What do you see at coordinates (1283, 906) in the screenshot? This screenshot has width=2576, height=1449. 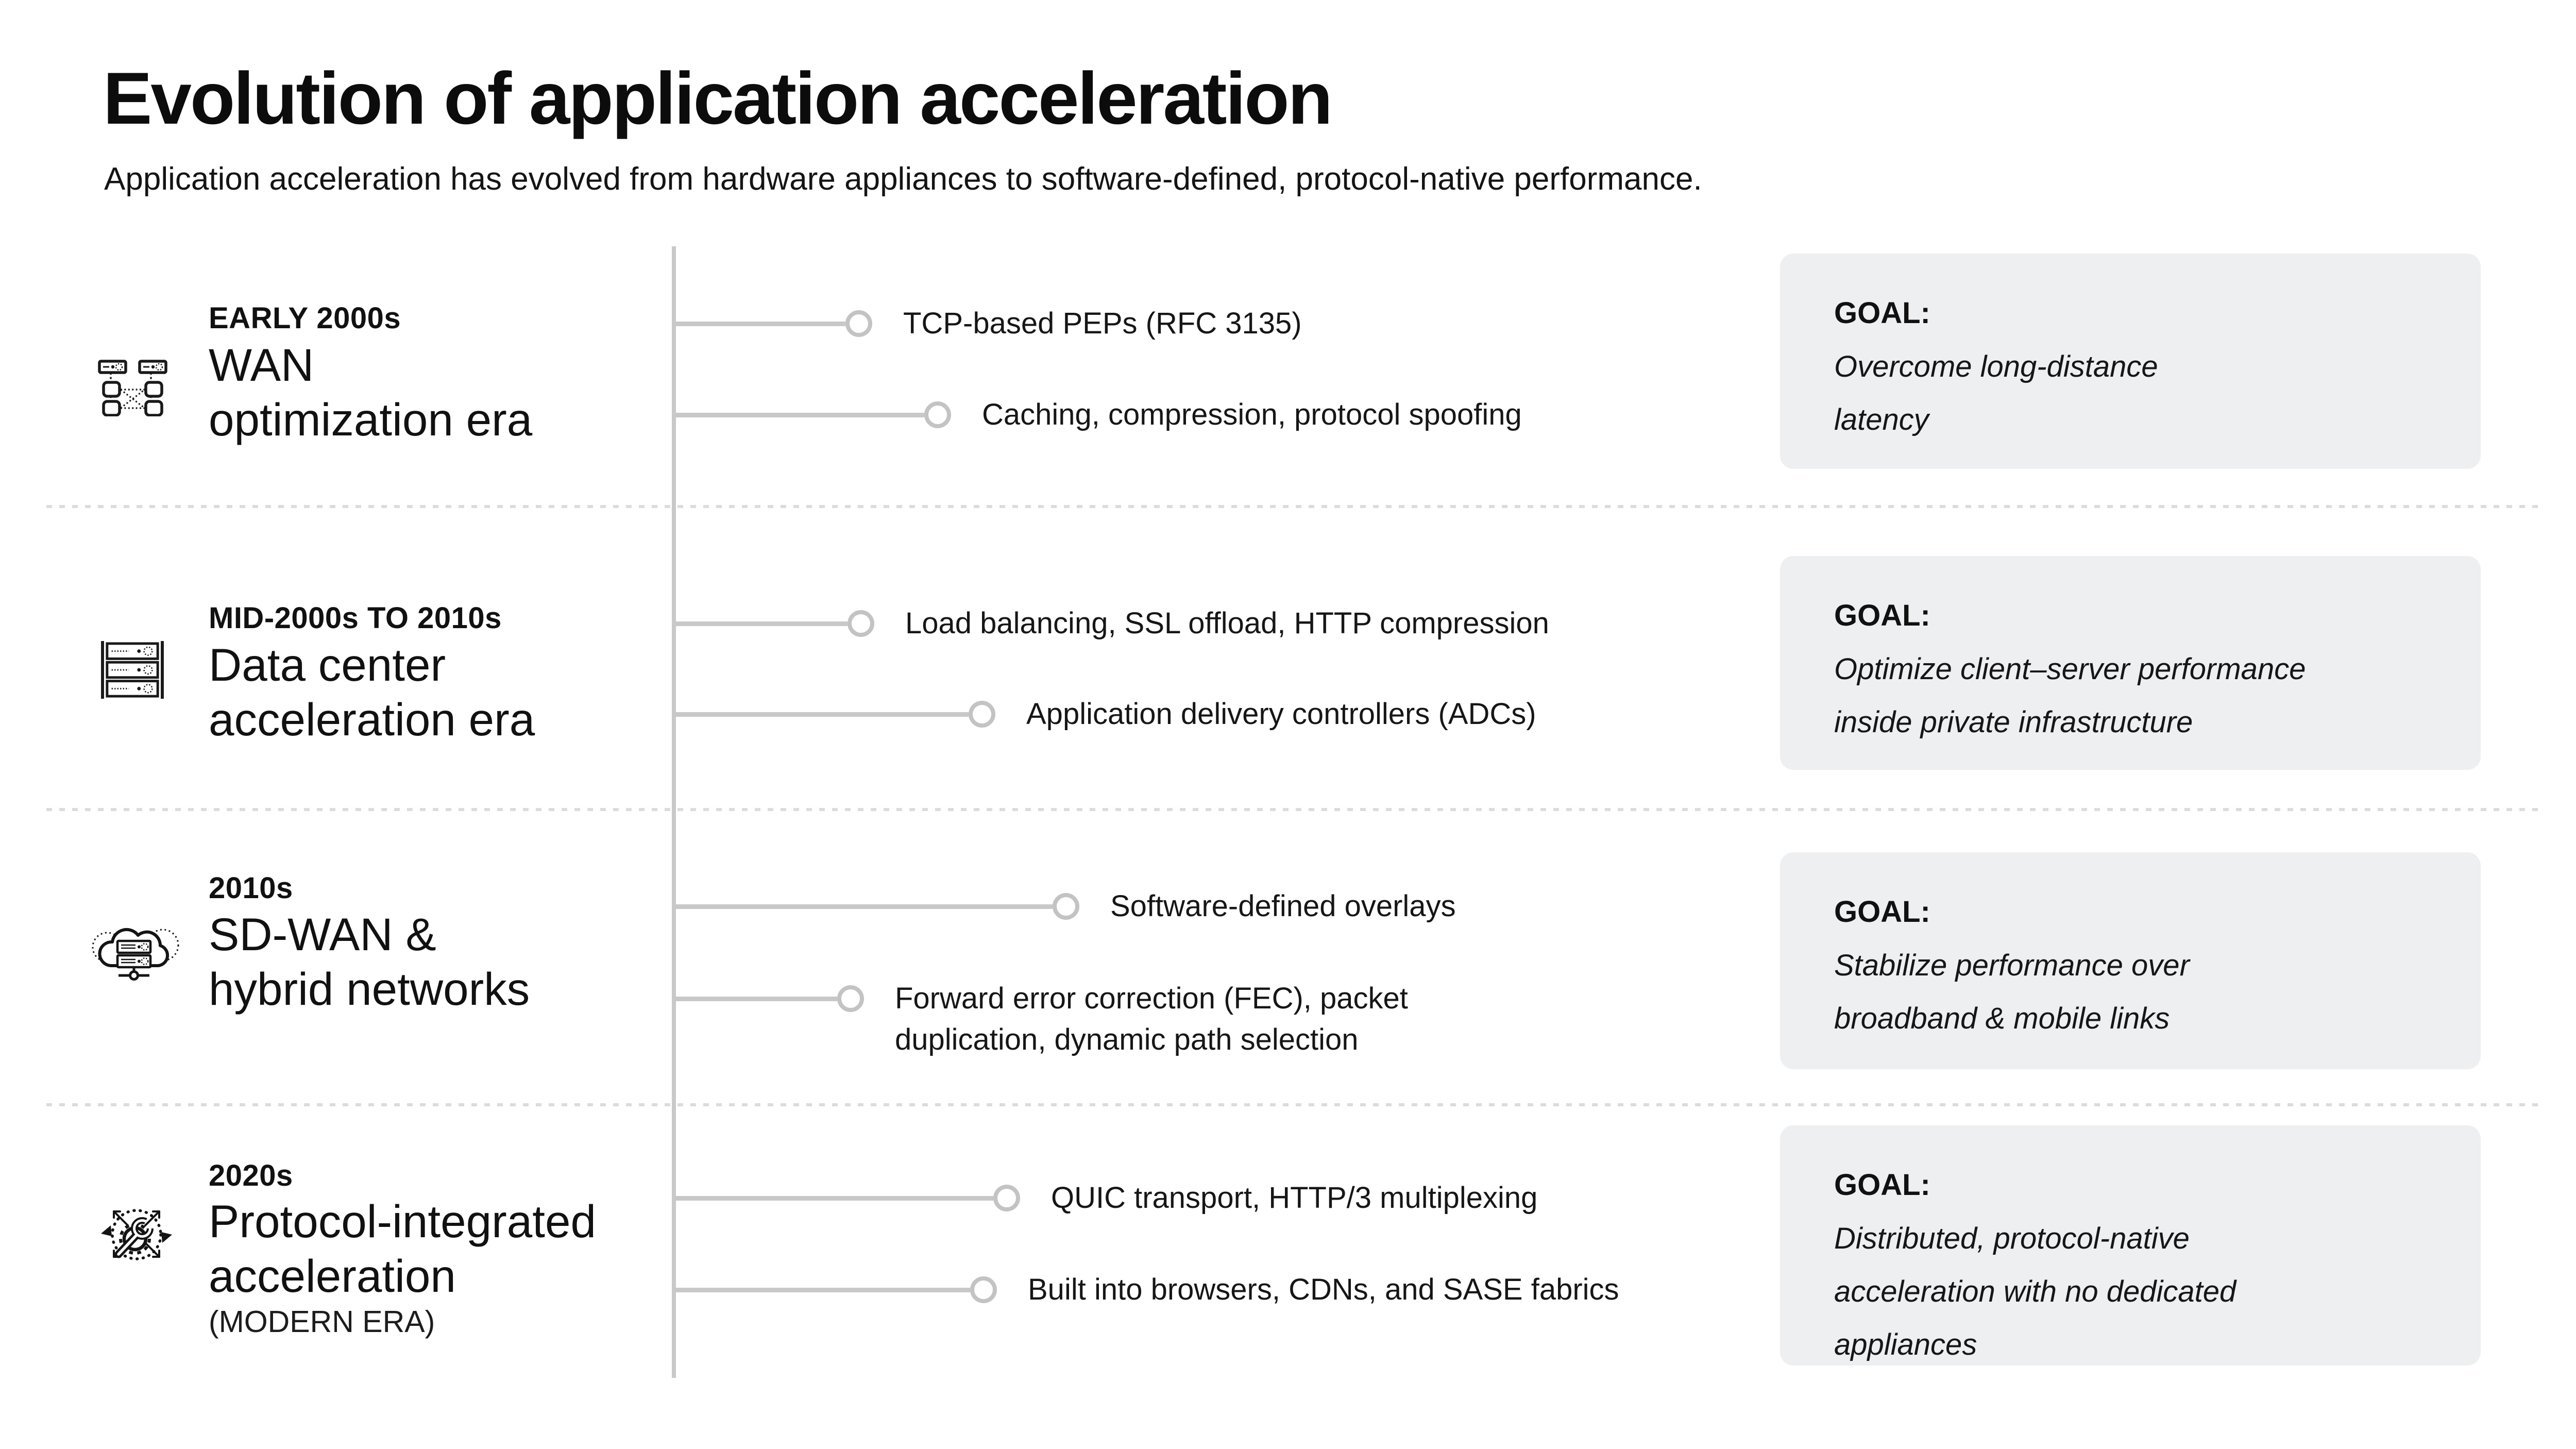 I see `timeline-item-text: Software-defined overlays` at bounding box center [1283, 906].